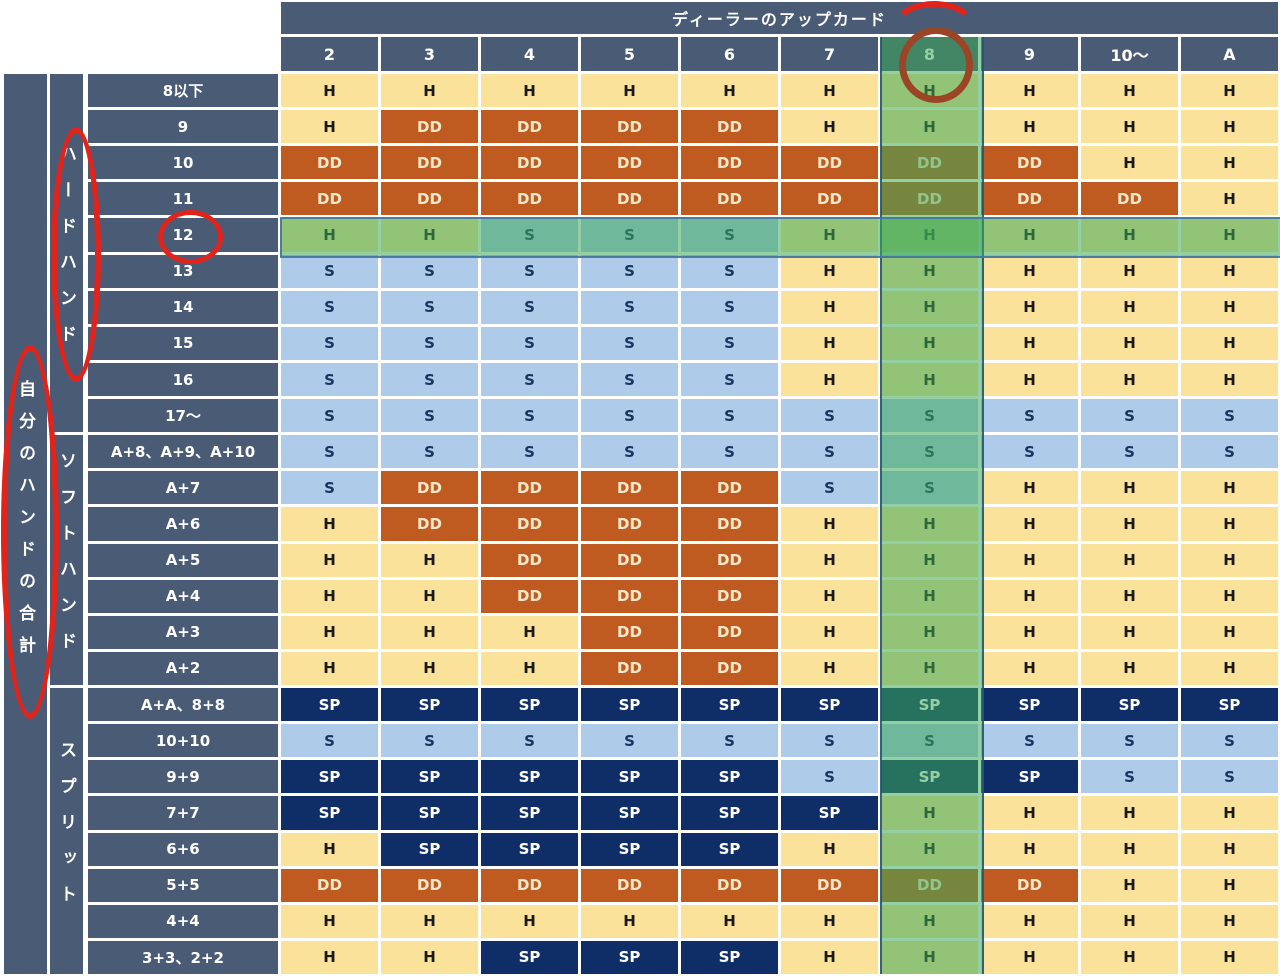 Image resolution: width=1280 pixels, height=976 pixels. Describe the element at coordinates (929, 199) in the screenshot. I see `cell-11-vs-8: DD` at that location.